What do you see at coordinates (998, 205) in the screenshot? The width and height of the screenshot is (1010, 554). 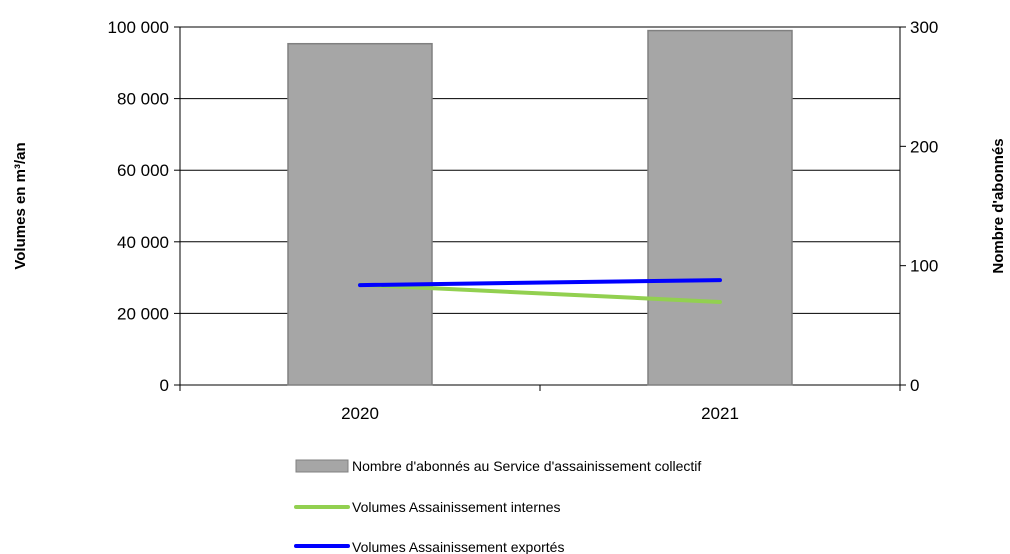 I see `y-right-title: Nombre d'abonnés` at bounding box center [998, 205].